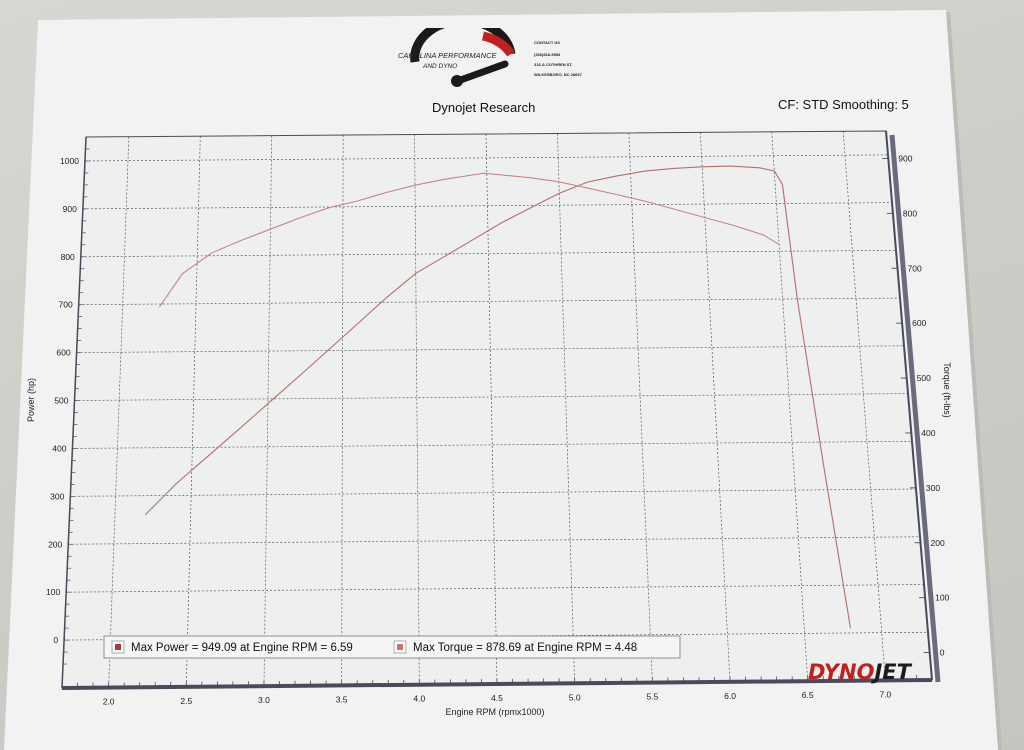 This screenshot has width=1024, height=750. I want to click on contact-line: 316-A COTHREN ST., so click(553, 64).